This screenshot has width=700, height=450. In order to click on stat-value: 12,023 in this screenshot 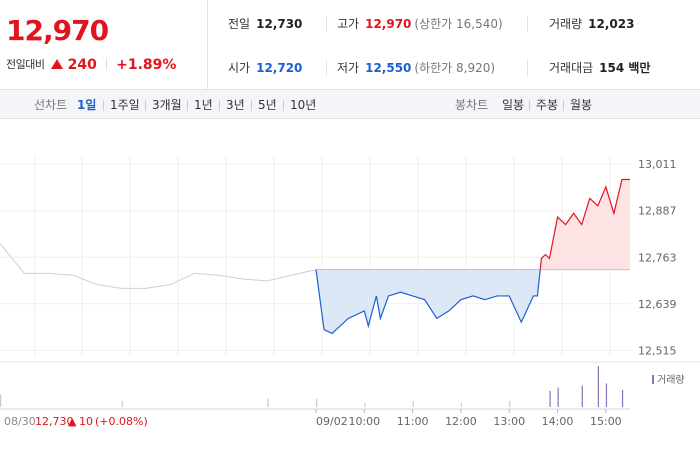, I will do `click(611, 24)`.